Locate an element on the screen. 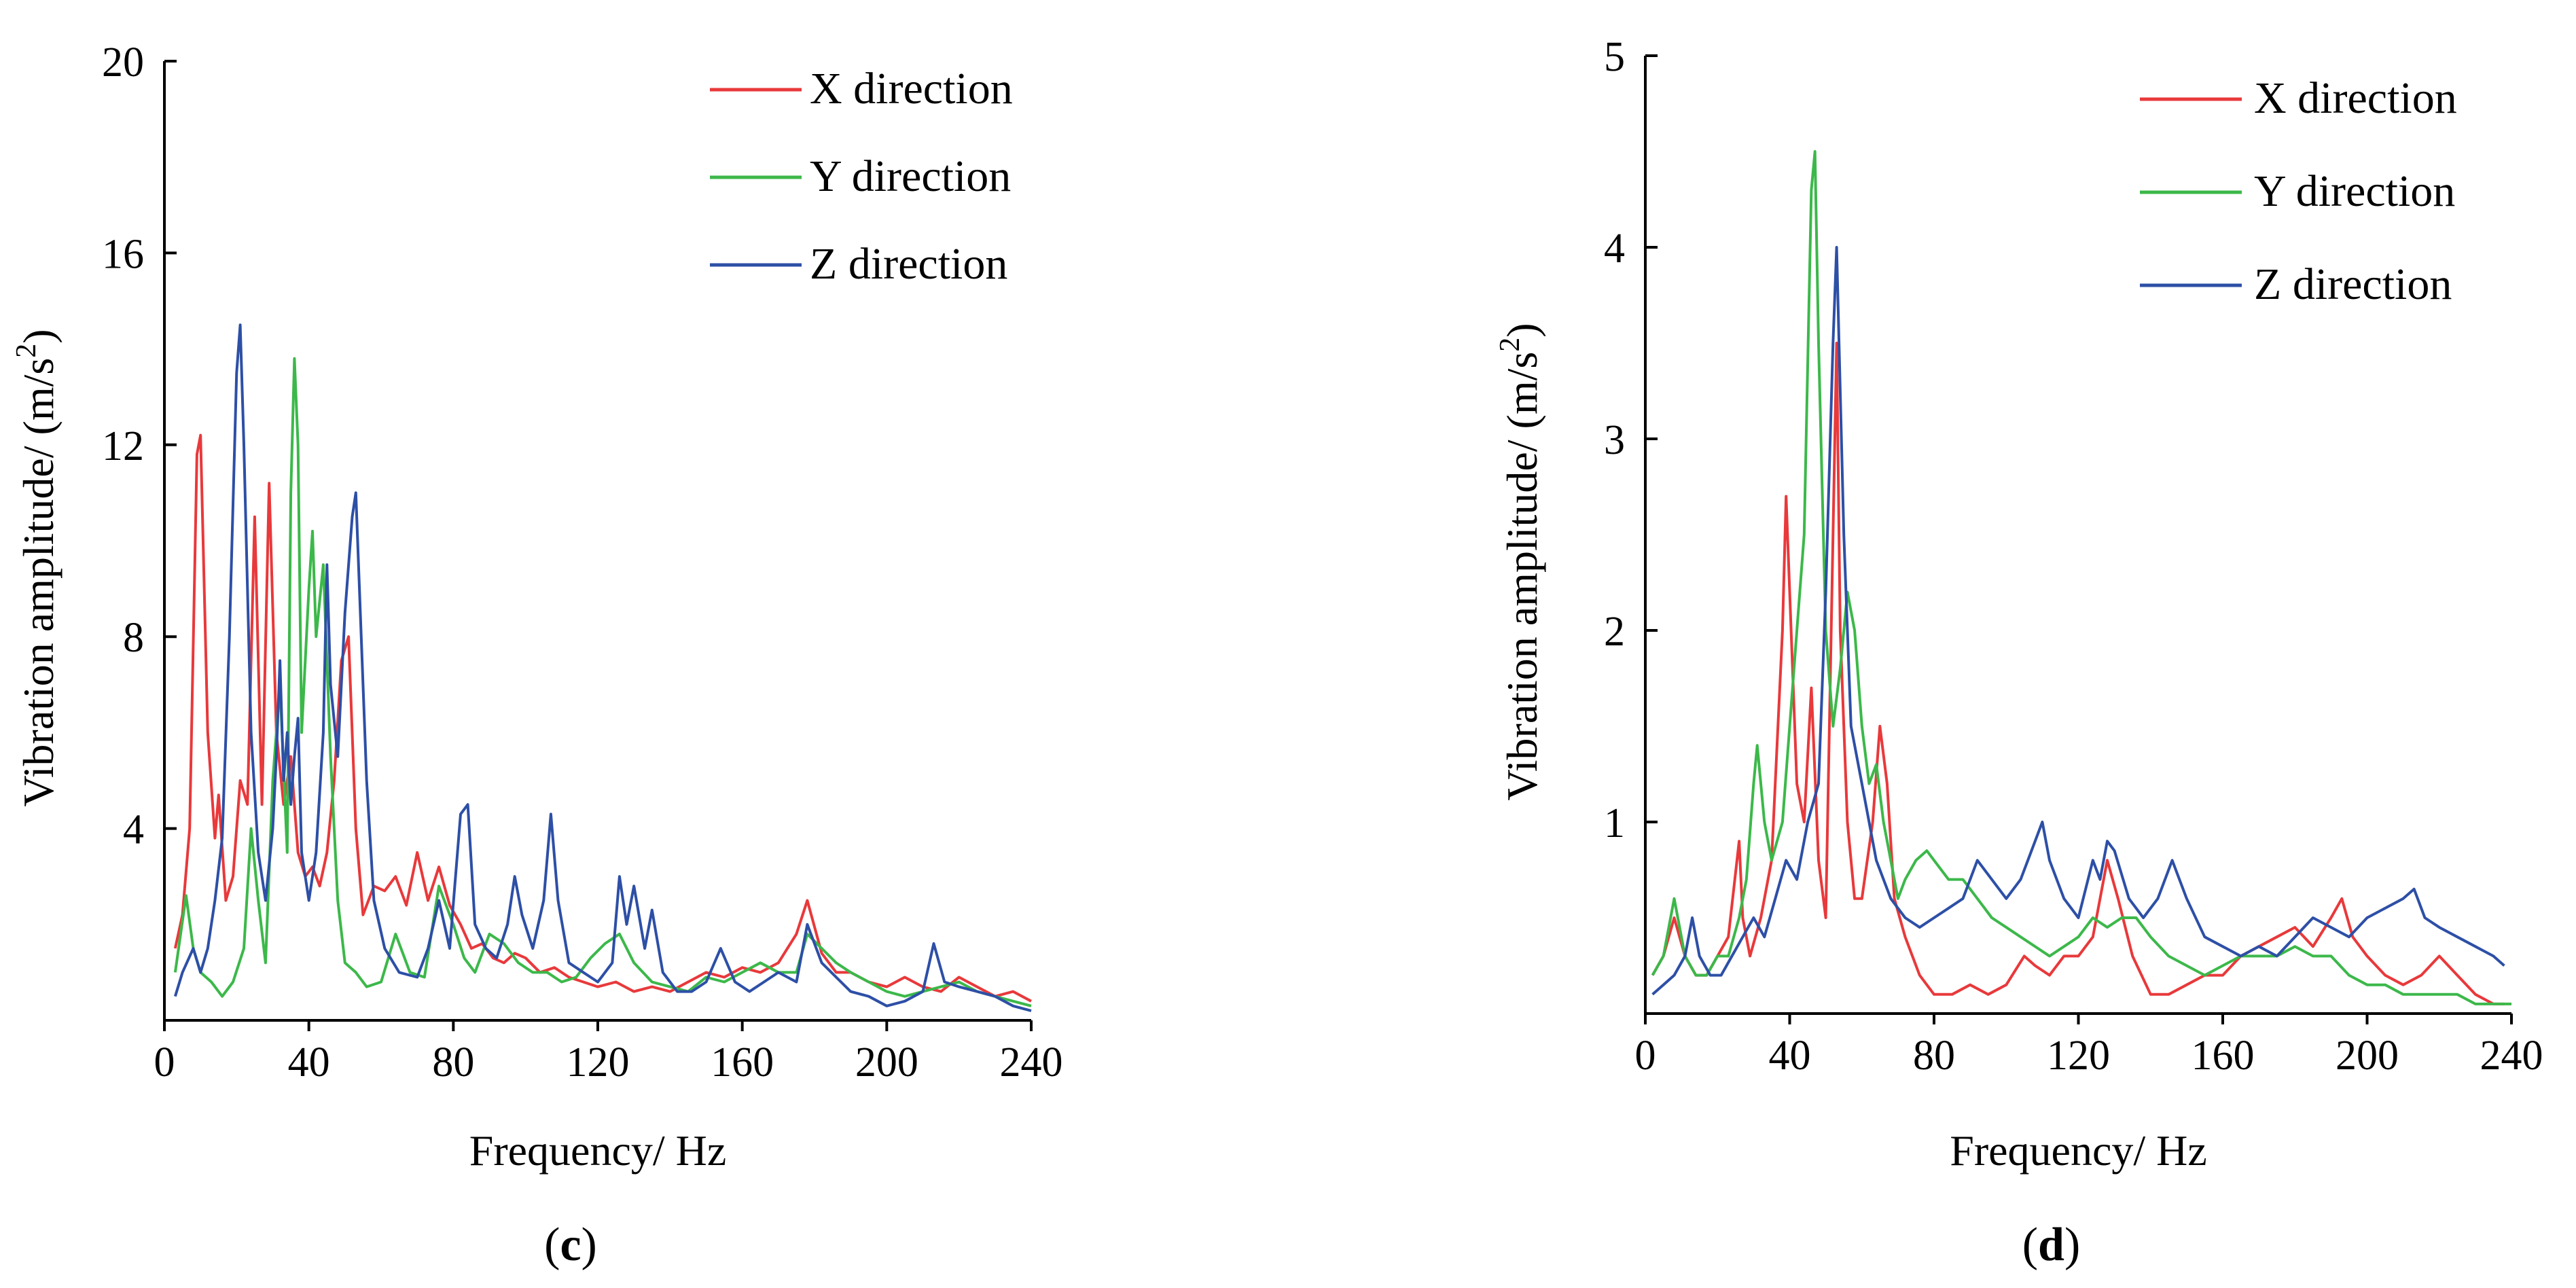 Image resolution: width=2576 pixels, height=1288 pixels. y-tick-label: 8 is located at coordinates (133, 638).